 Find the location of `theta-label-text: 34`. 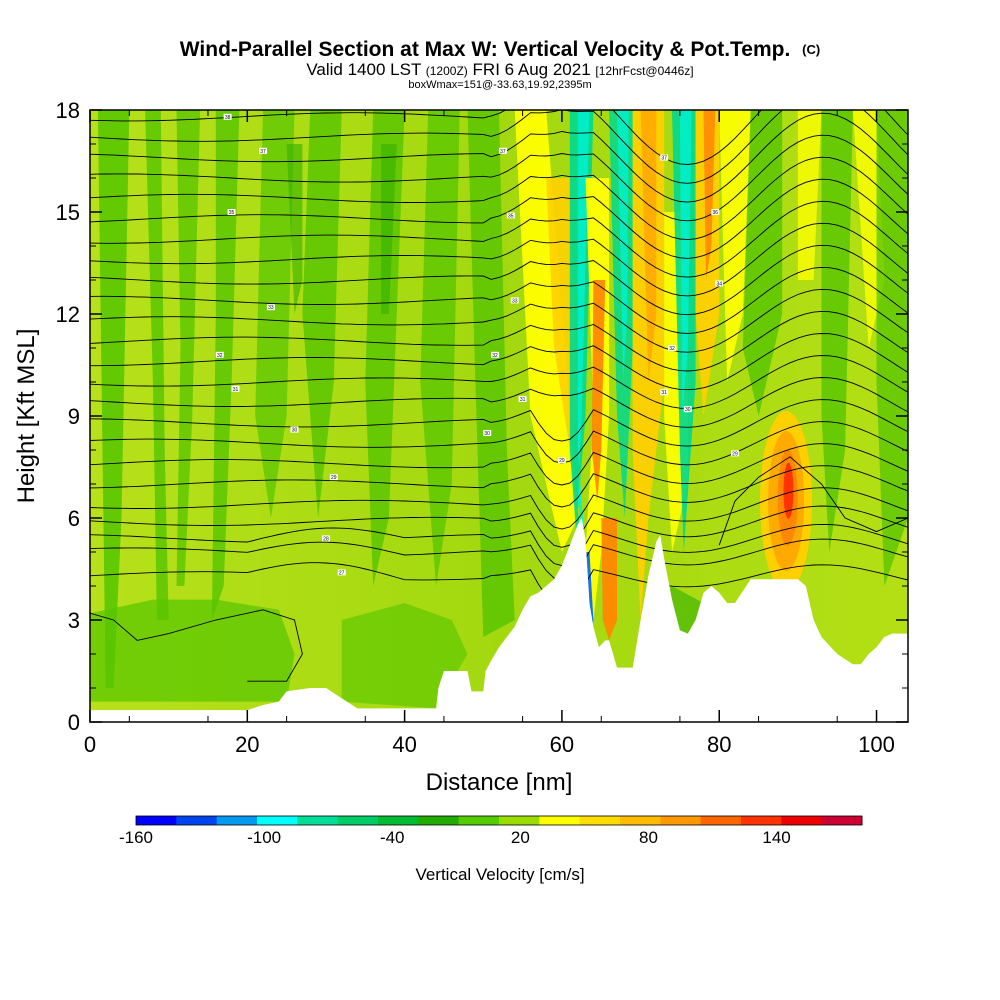

theta-label-text: 34 is located at coordinates (719, 284).